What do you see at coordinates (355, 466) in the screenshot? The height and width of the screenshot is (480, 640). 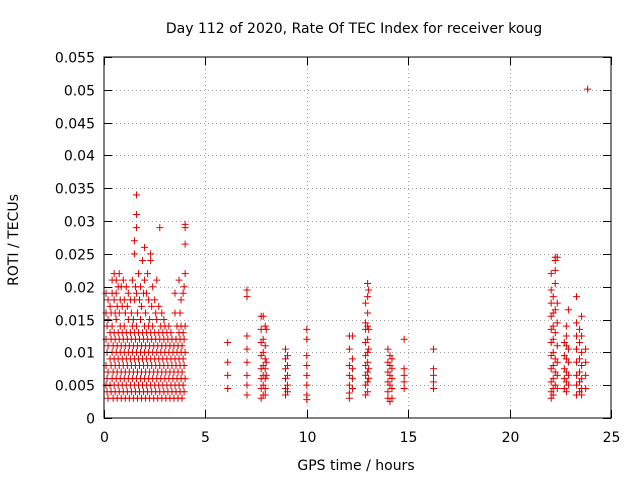 I see `x-axis-label: GPS time / hours` at bounding box center [355, 466].